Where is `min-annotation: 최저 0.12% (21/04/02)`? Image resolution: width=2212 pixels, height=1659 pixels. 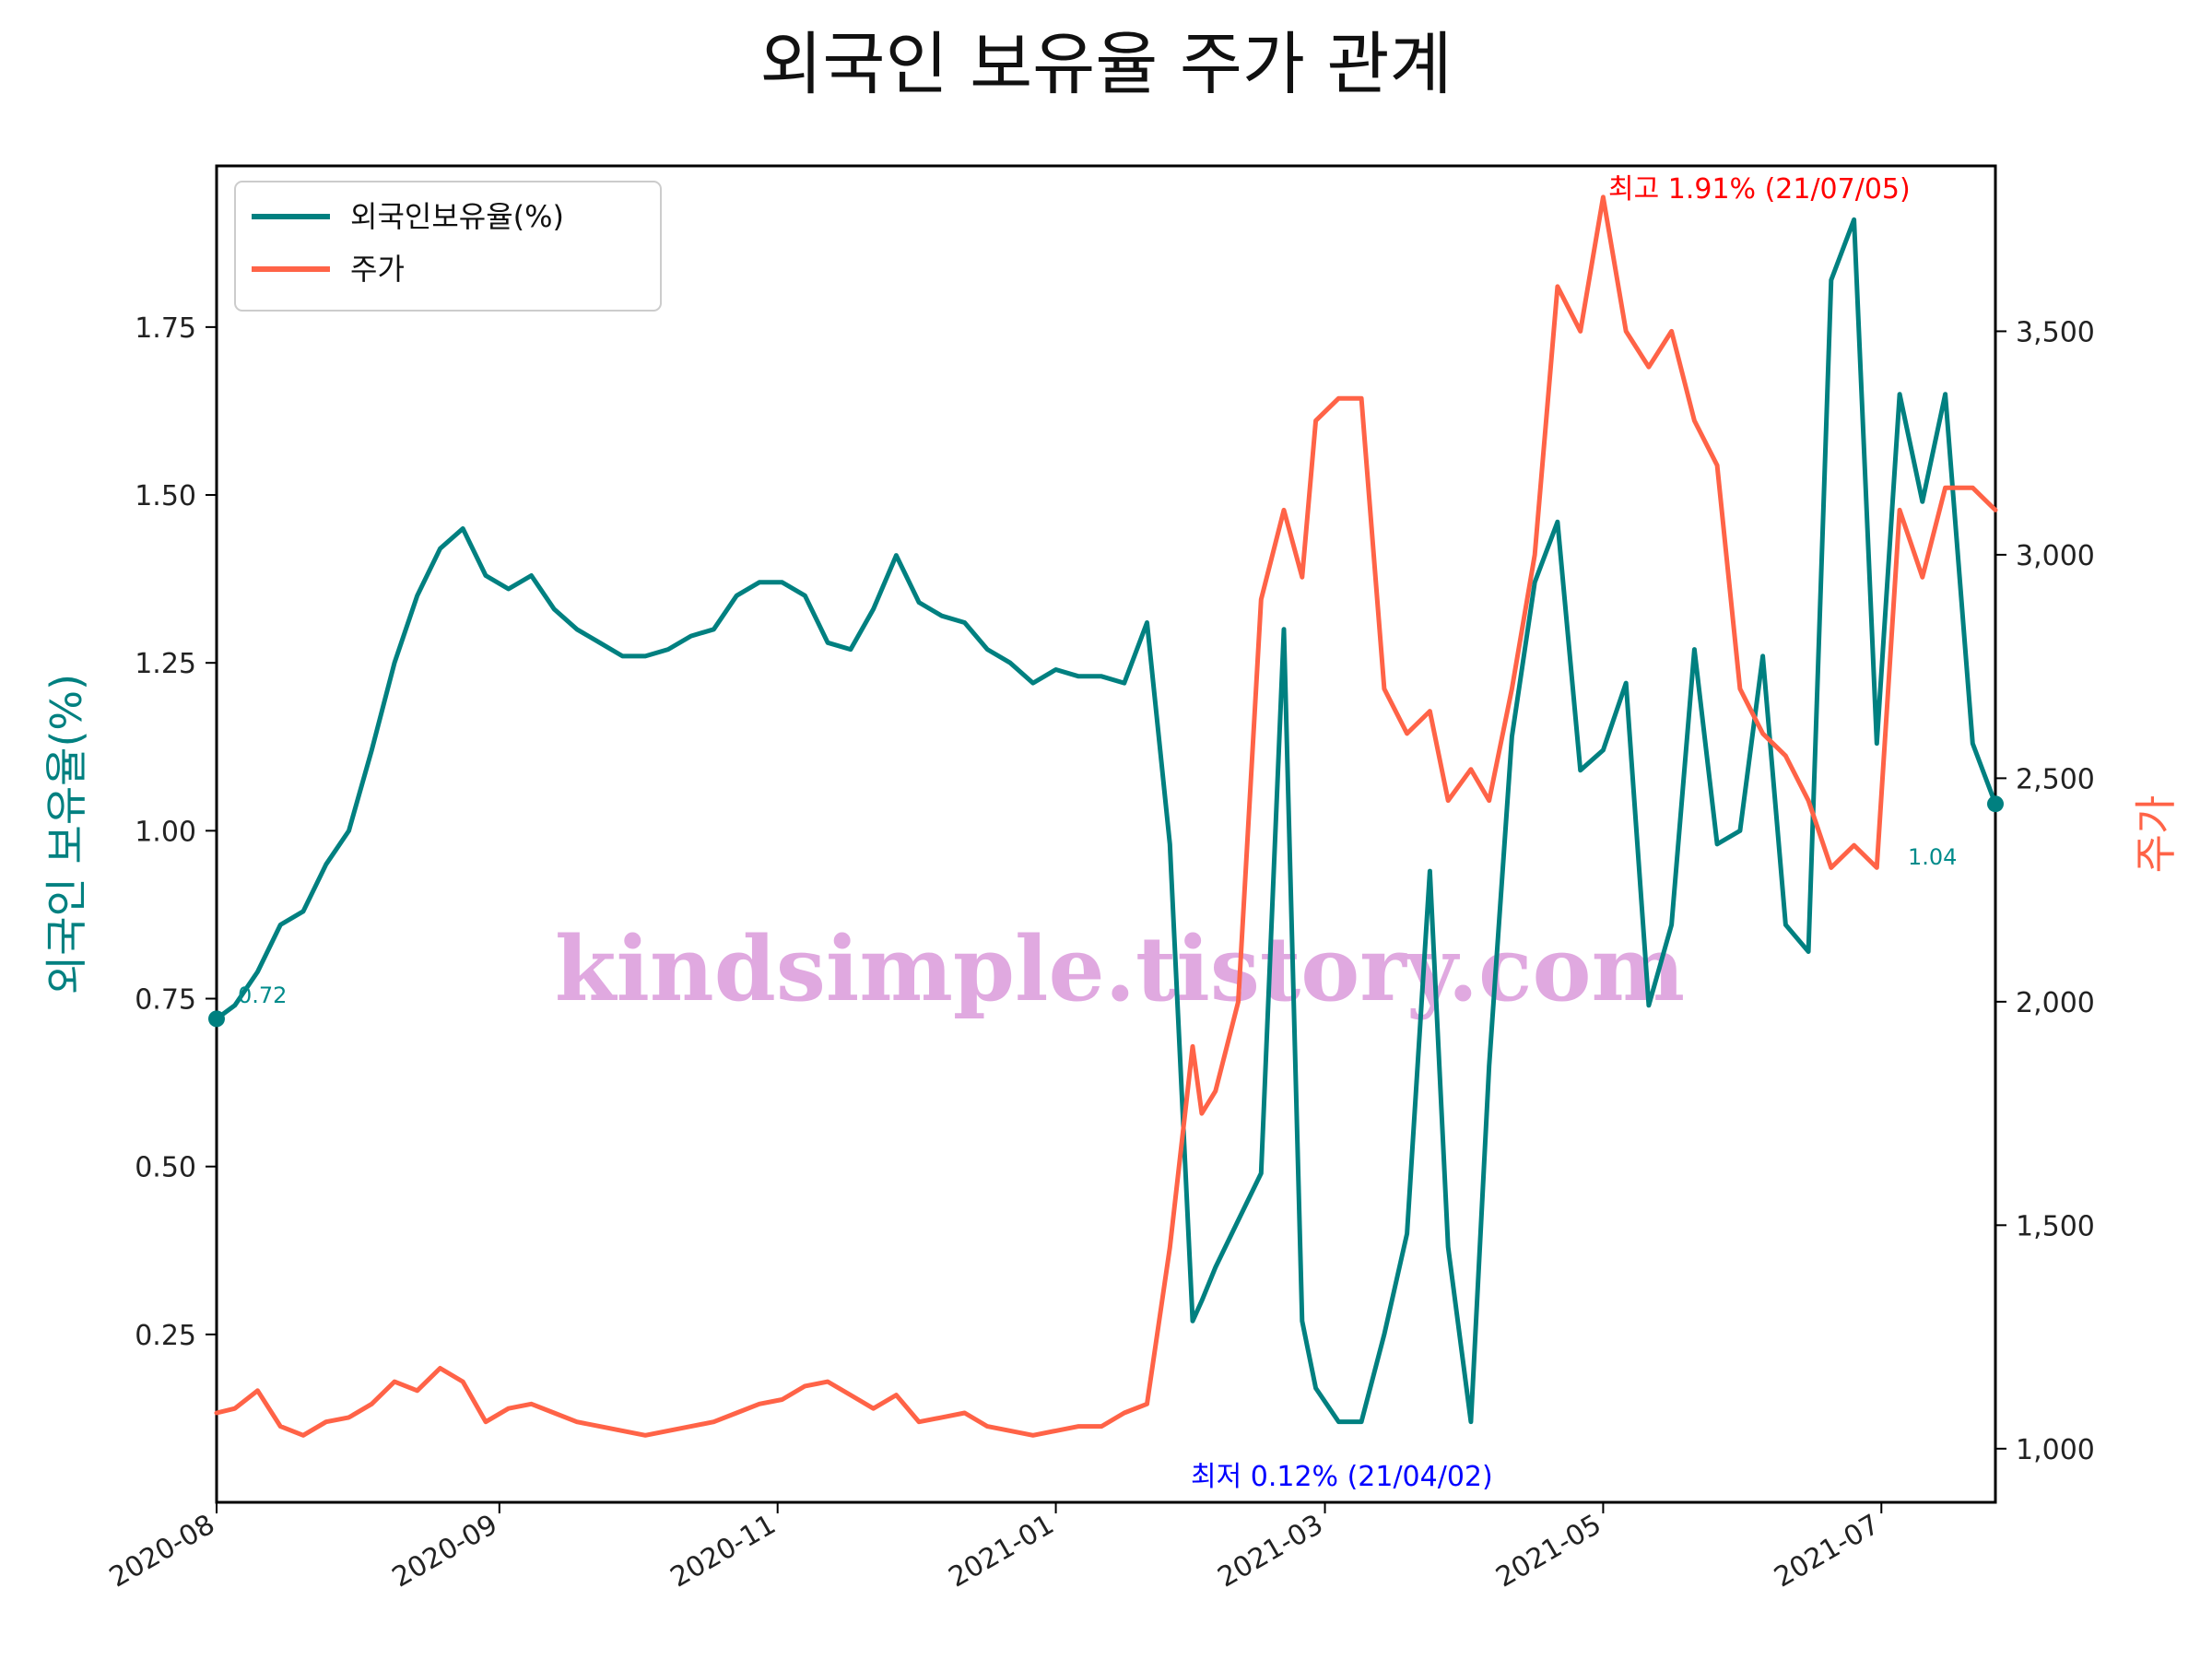 min-annotation: 최저 0.12% (21/04/02) is located at coordinates (1342, 1477).